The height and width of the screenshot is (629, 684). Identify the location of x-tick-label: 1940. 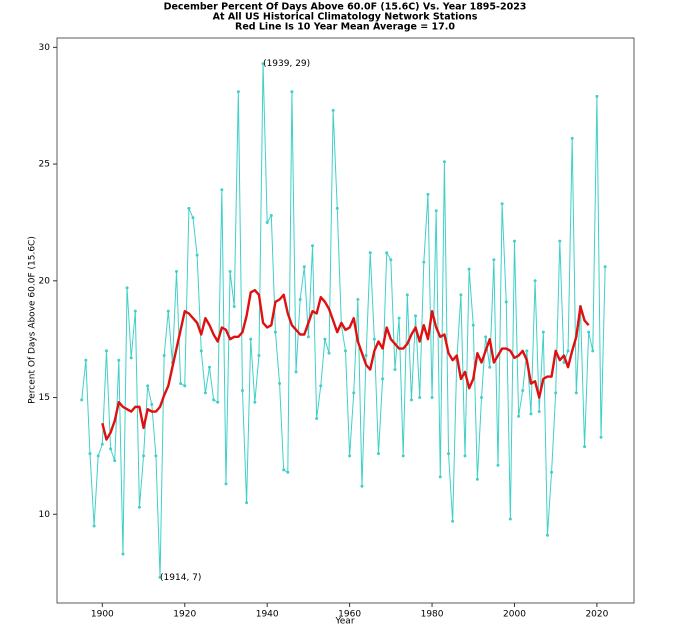
(267, 615).